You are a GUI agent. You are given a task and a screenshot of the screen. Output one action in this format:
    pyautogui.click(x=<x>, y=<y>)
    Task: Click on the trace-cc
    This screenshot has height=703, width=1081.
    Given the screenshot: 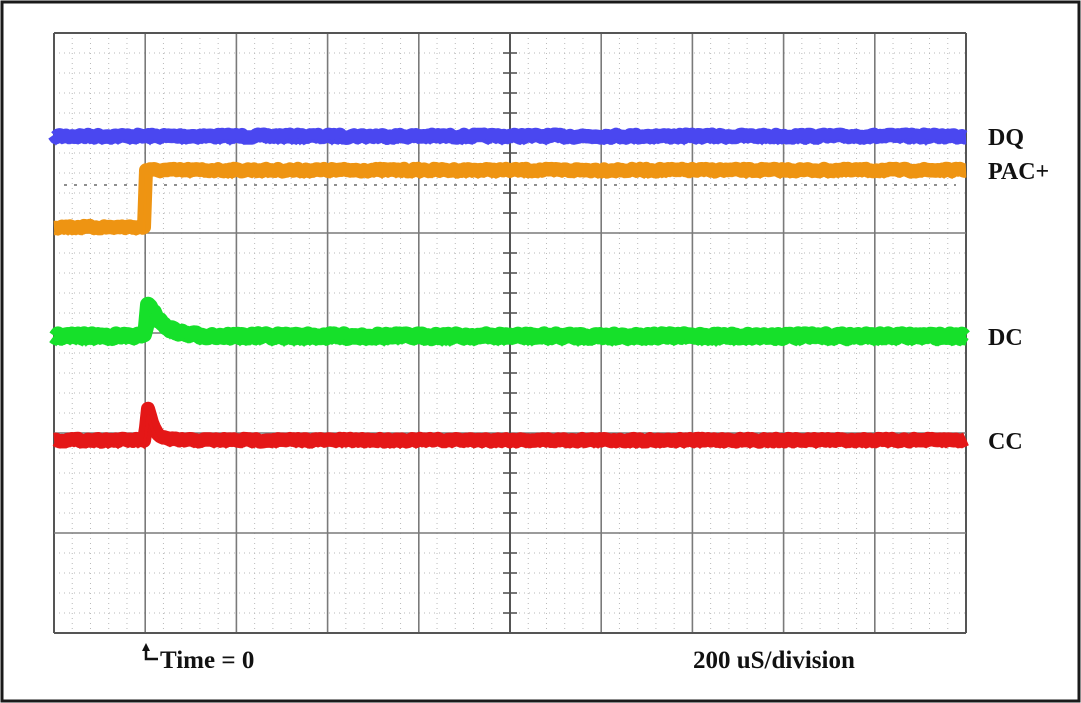 What is the action you would take?
    pyautogui.click(x=510, y=425)
    